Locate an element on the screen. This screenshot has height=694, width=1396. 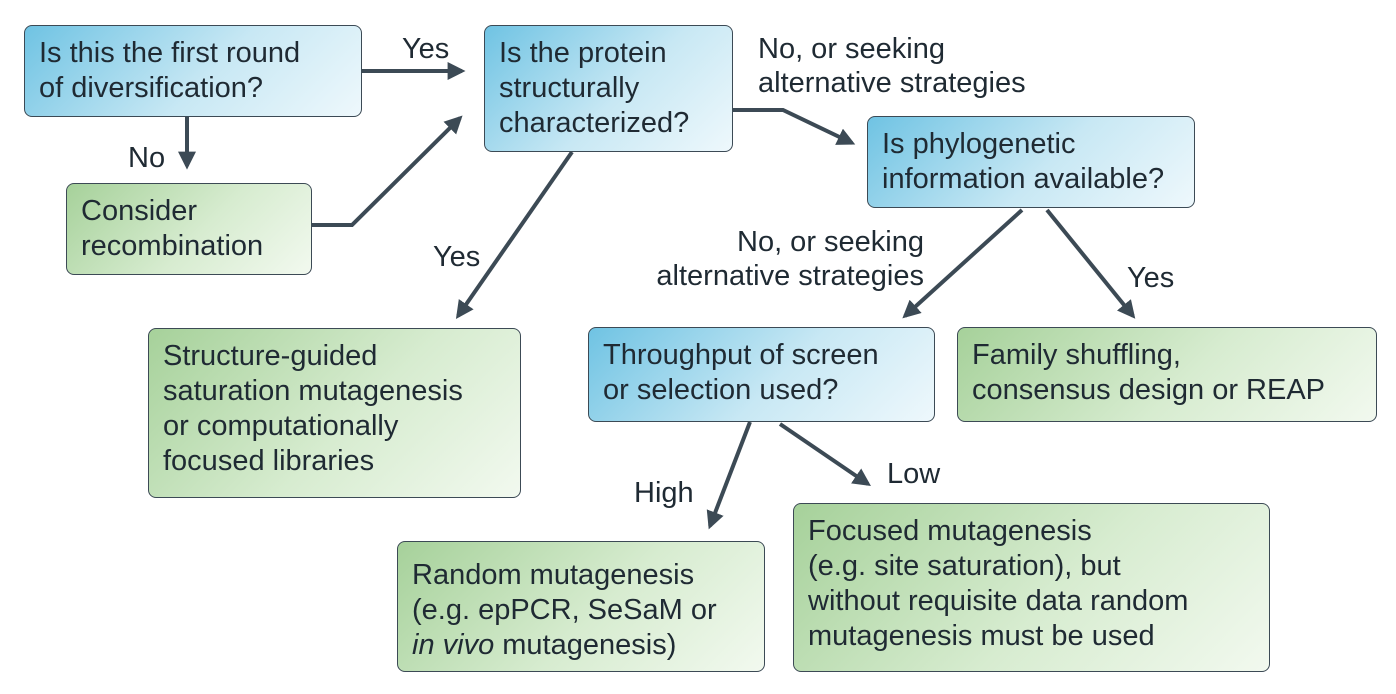
outcome-consider-recombination: Consider recombination is located at coordinates (189, 229).